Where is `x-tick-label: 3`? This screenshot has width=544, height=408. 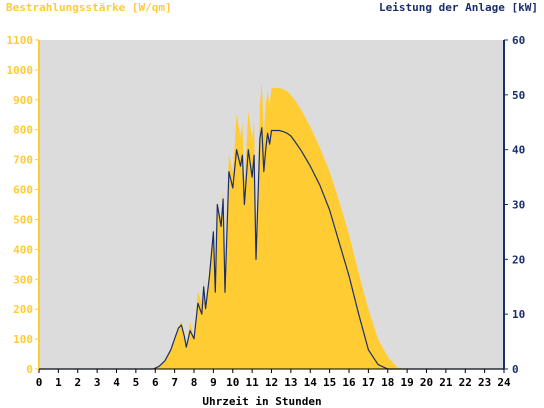
x-tick-label: 3 is located at coordinates (97, 382).